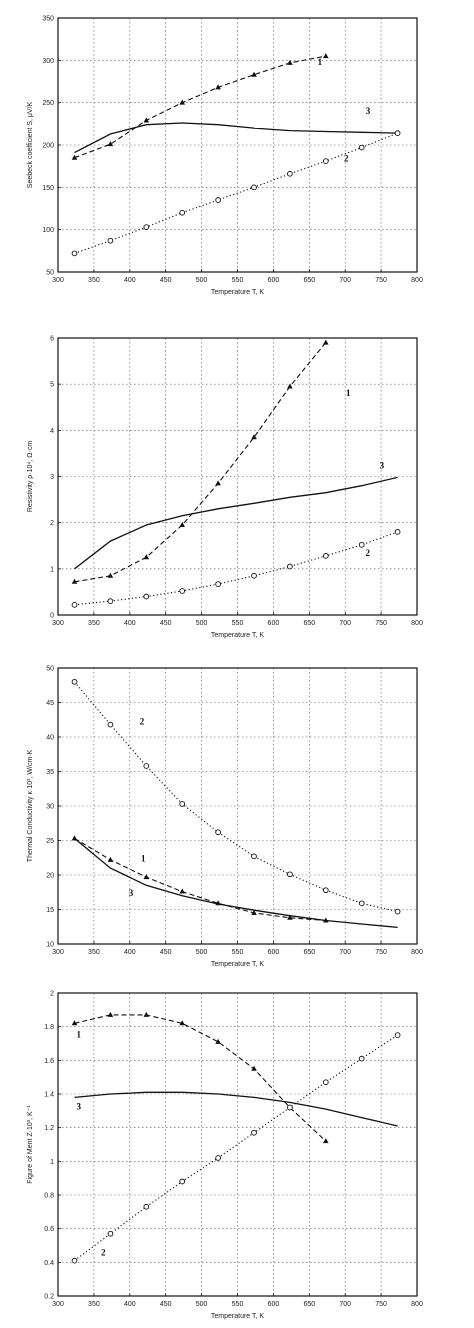 The image size is (474, 1328). Describe the element at coordinates (49, 1095) in the screenshot. I see `y-tick-label: 1.4` at that location.